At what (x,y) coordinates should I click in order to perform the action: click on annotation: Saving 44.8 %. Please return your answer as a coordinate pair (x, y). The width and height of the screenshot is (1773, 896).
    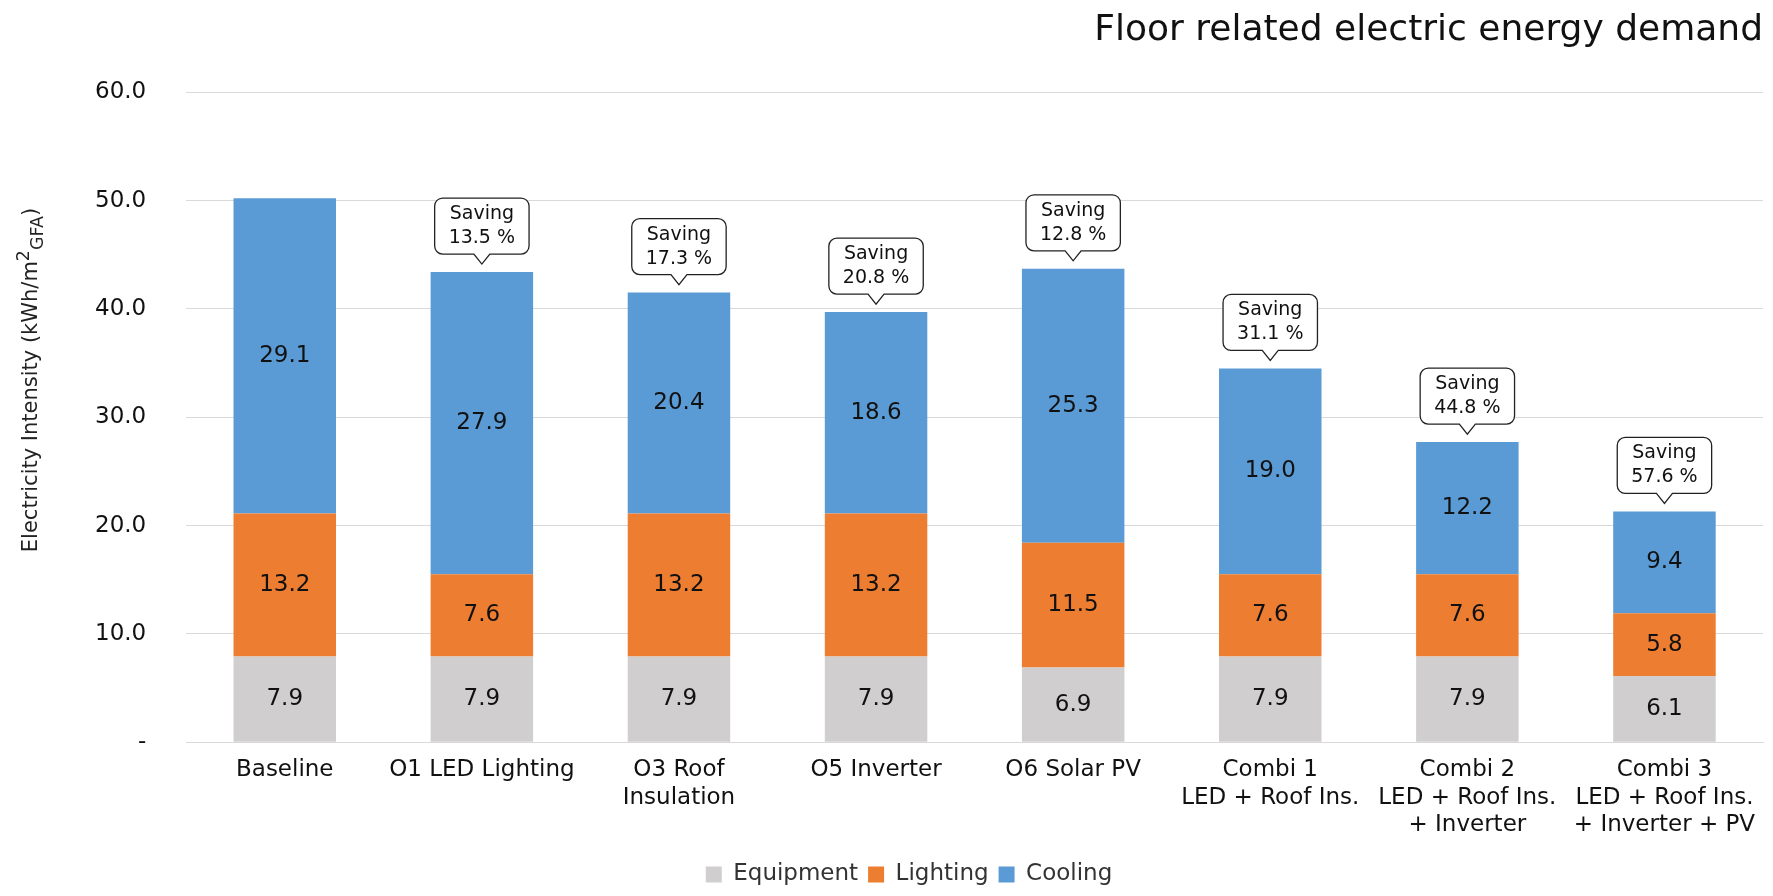
    Looking at the image, I should click on (1467, 394).